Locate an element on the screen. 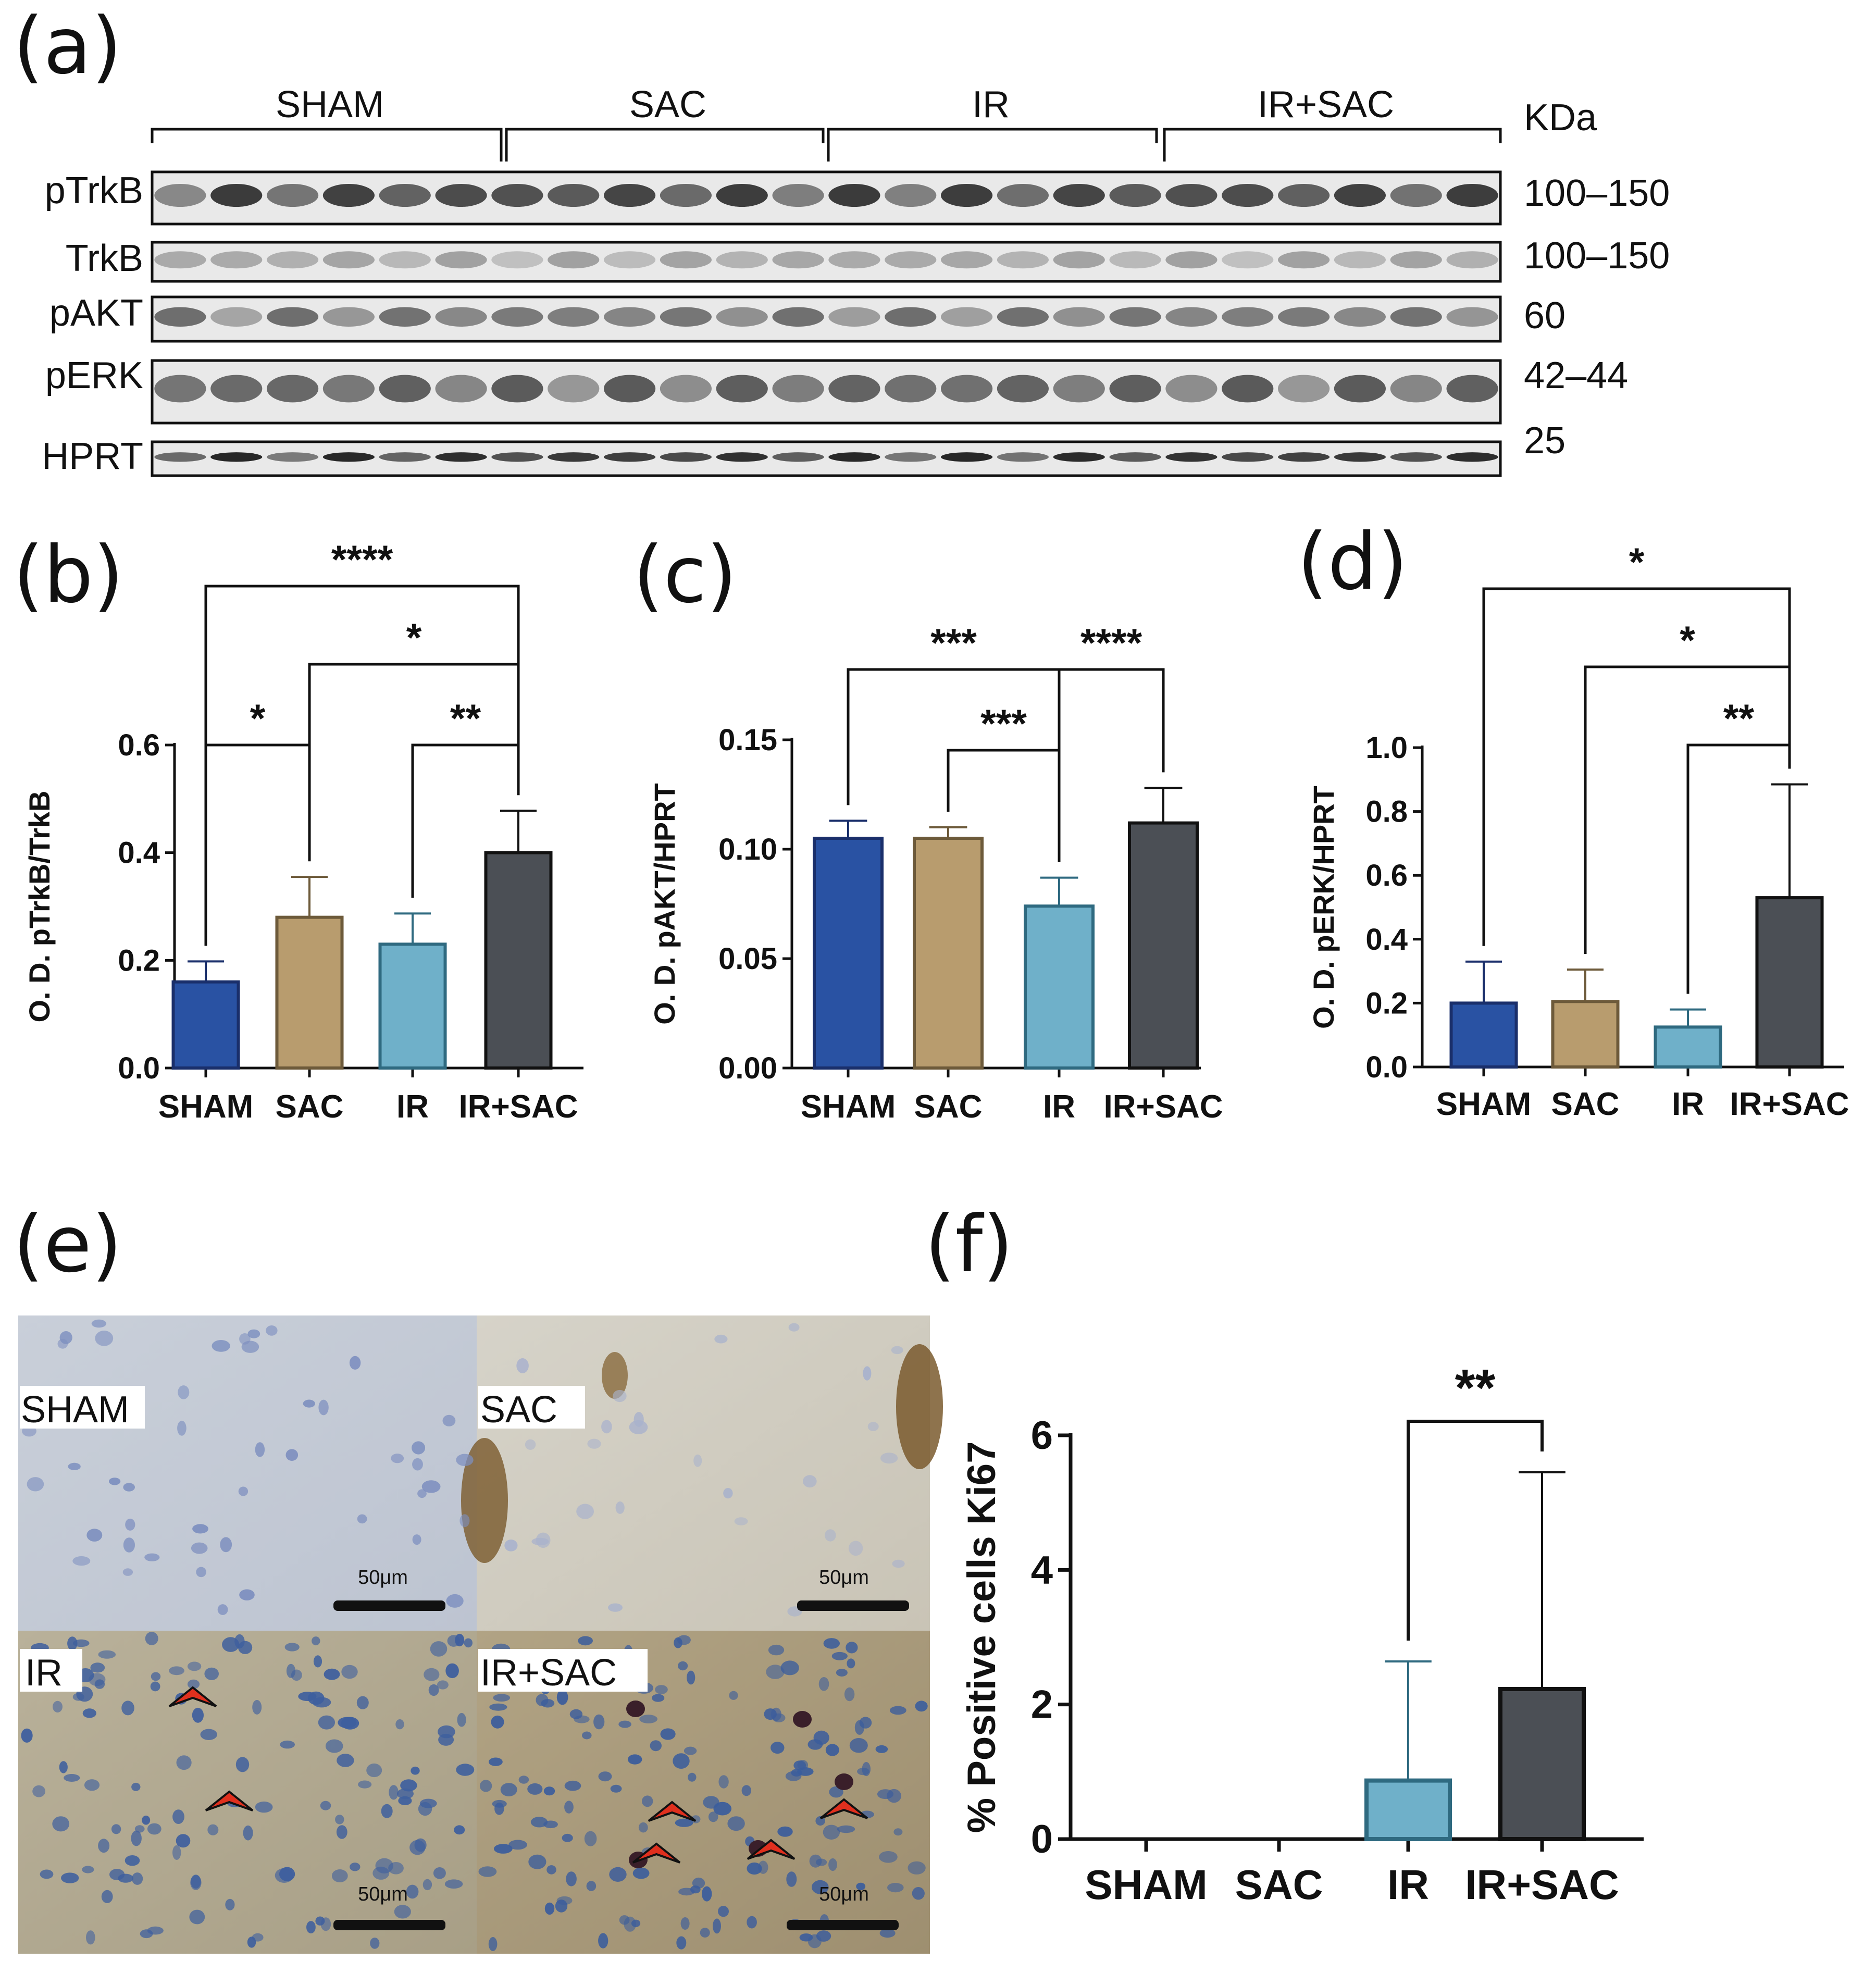  x-tick-label: SAC is located at coordinates (1585, 1104).